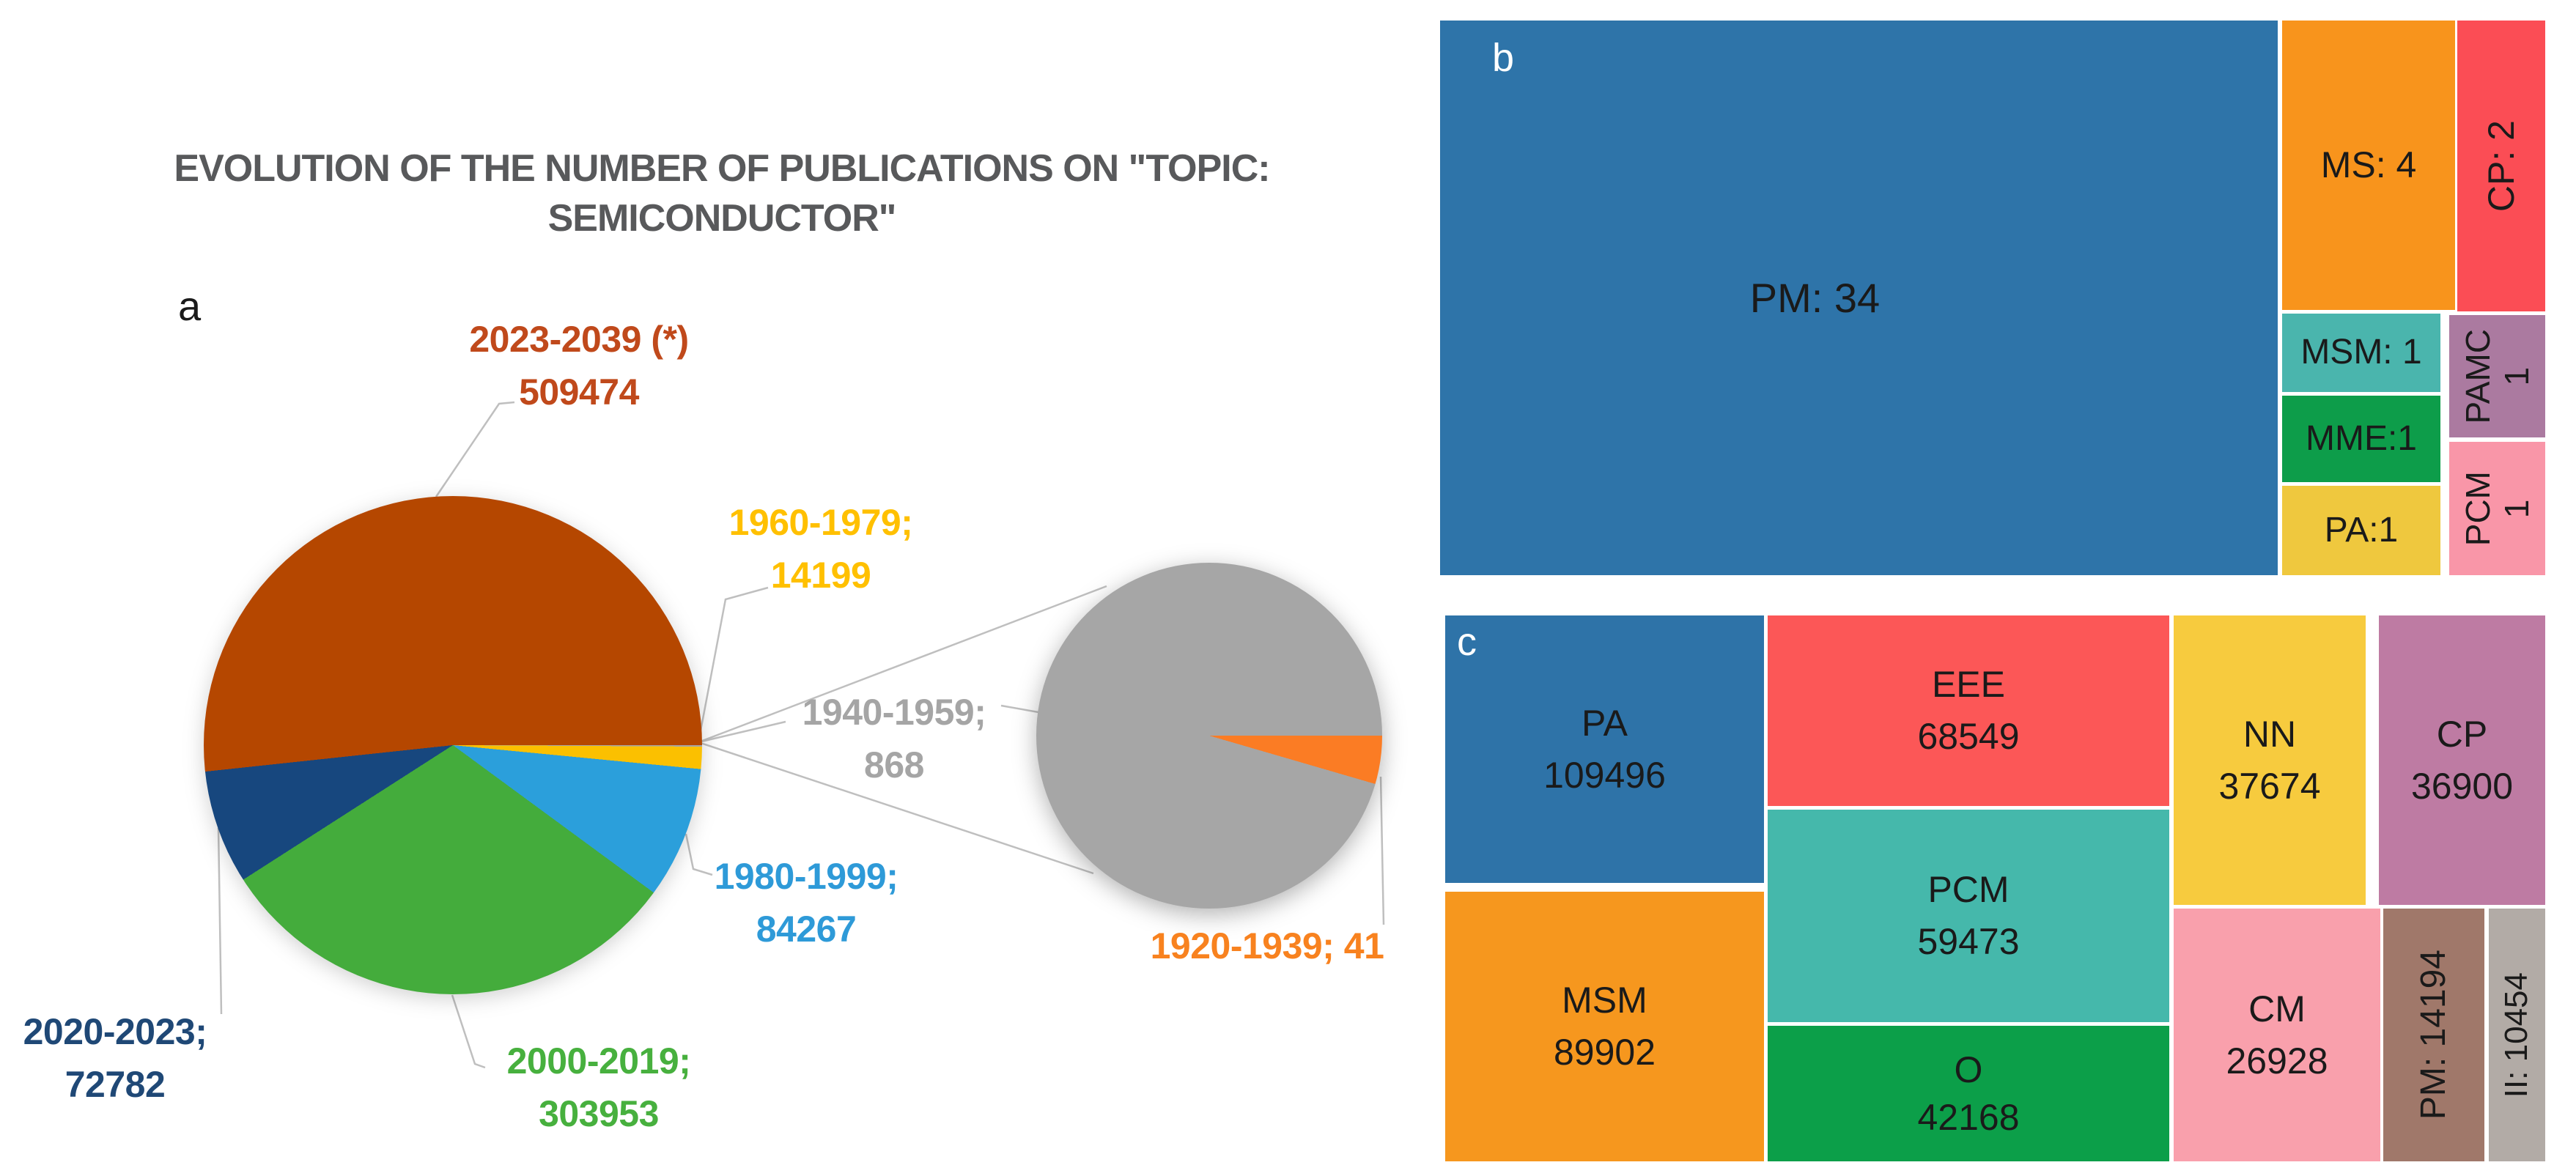 Image resolution: width=2576 pixels, height=1176 pixels. I want to click on treemap-c-label-o: O 42168, so click(1968, 1094).